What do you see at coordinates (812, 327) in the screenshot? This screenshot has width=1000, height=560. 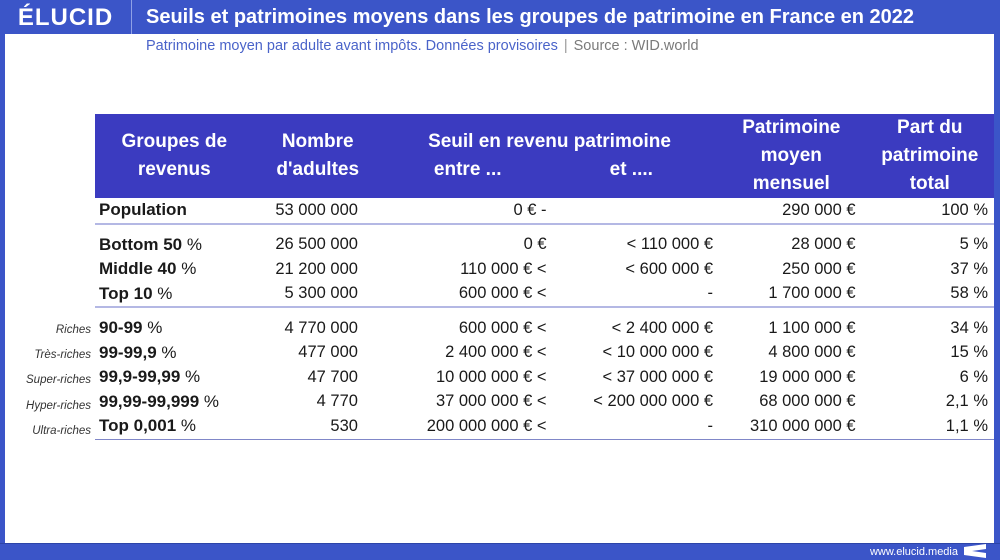 I see `cell-moyen: 1 100 000 €` at bounding box center [812, 327].